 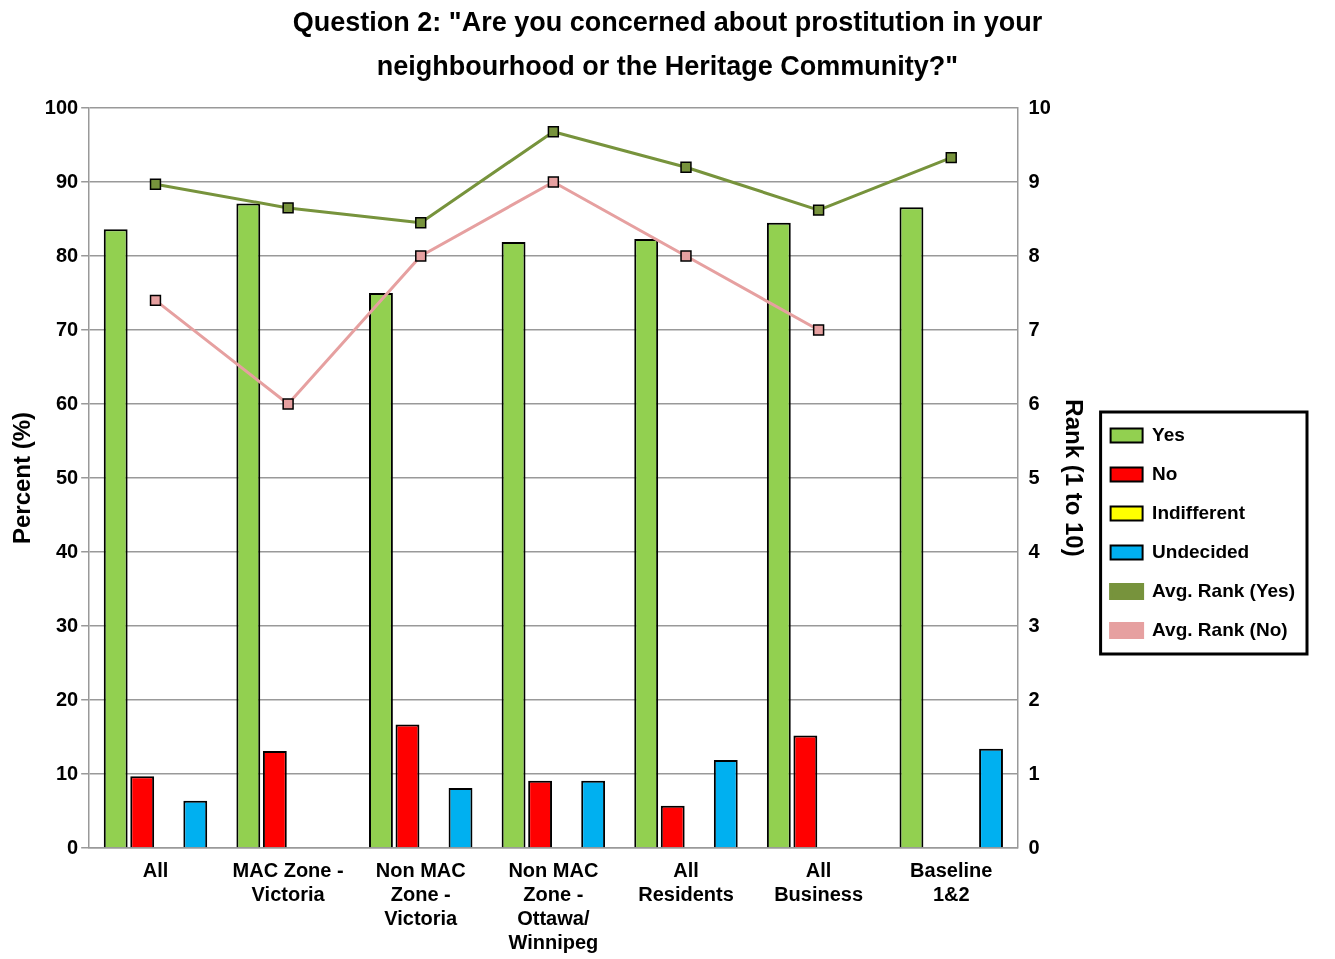 I want to click on x-tick-label: All, so click(x=155, y=869).